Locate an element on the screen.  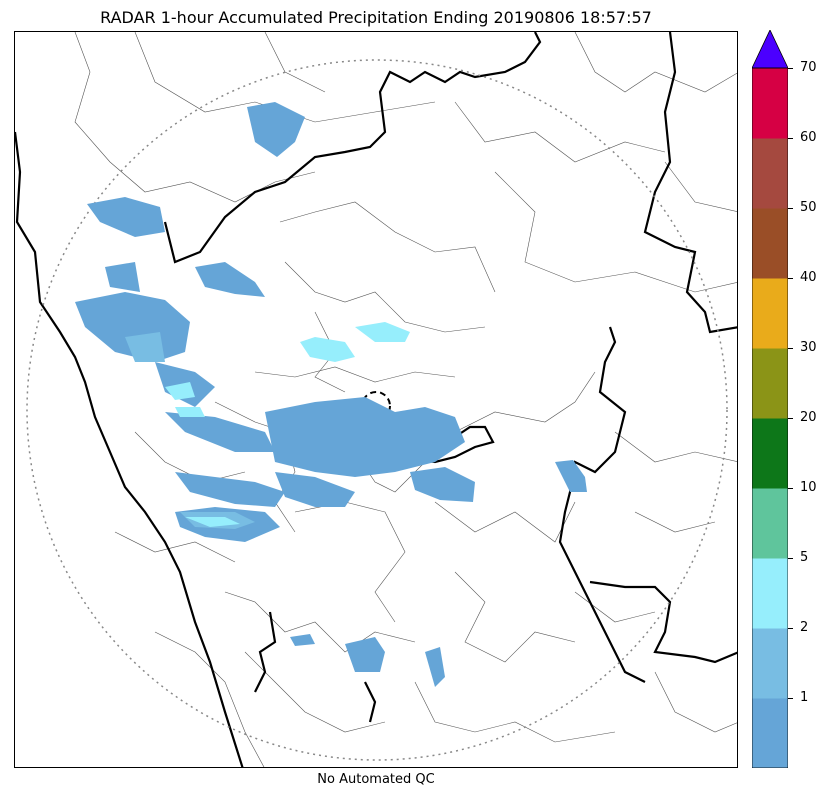
qc-footer: No Automated QC is located at coordinates (376, 779).